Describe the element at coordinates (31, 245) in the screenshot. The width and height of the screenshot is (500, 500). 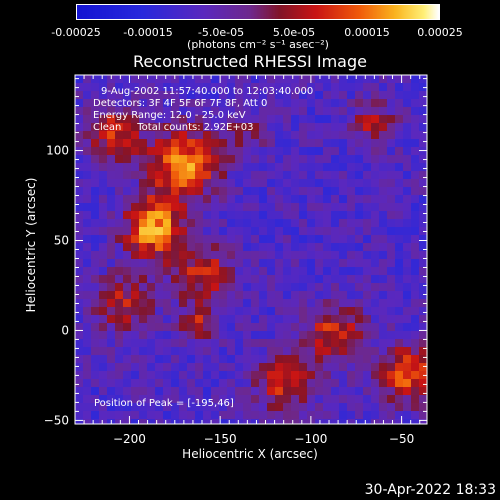
I see `y-axis-label: Heliocentric Y (arcsec)` at that location.